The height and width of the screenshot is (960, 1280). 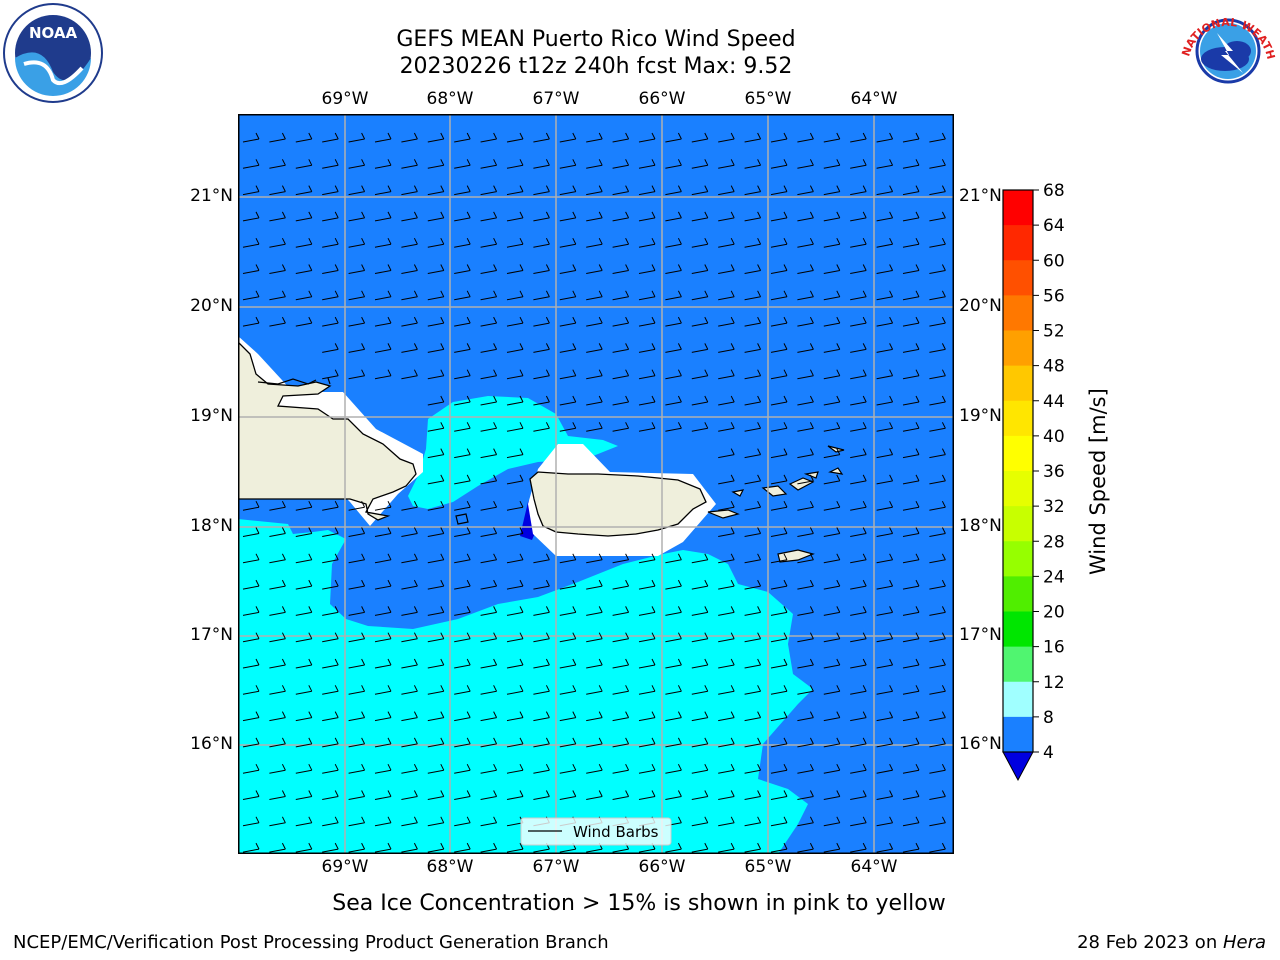 What do you see at coordinates (211, 306) in the screenshot?
I see `lat-label-left: 20°N` at bounding box center [211, 306].